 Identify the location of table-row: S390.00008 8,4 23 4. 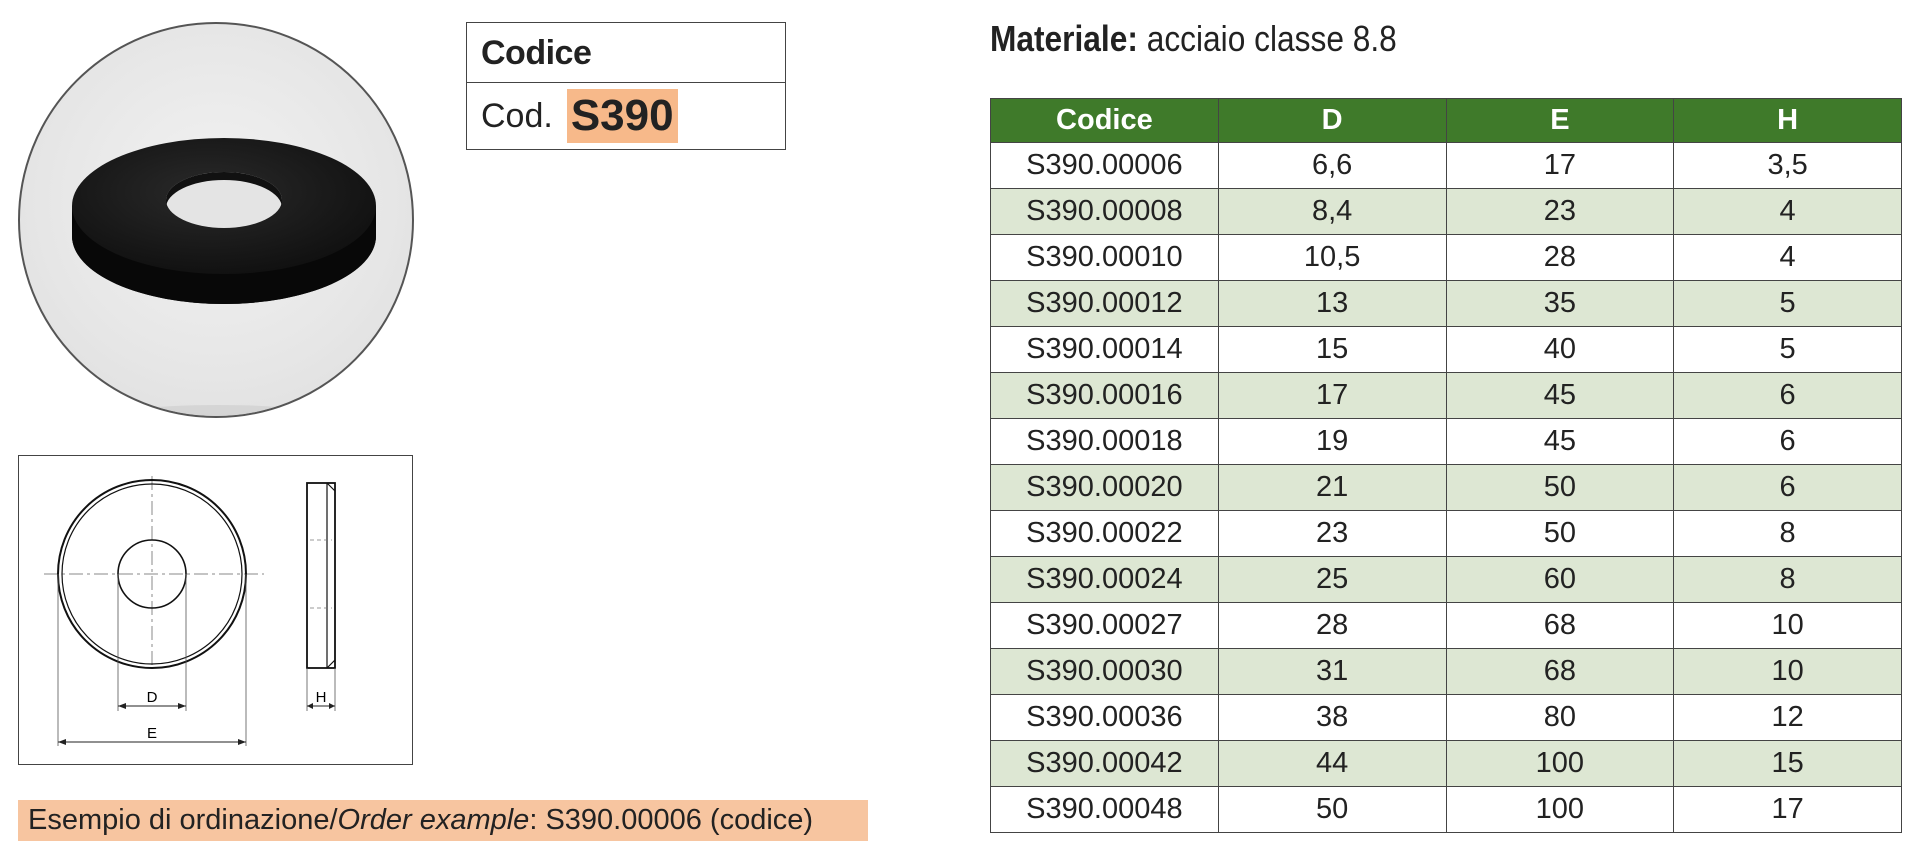
(1446, 211).